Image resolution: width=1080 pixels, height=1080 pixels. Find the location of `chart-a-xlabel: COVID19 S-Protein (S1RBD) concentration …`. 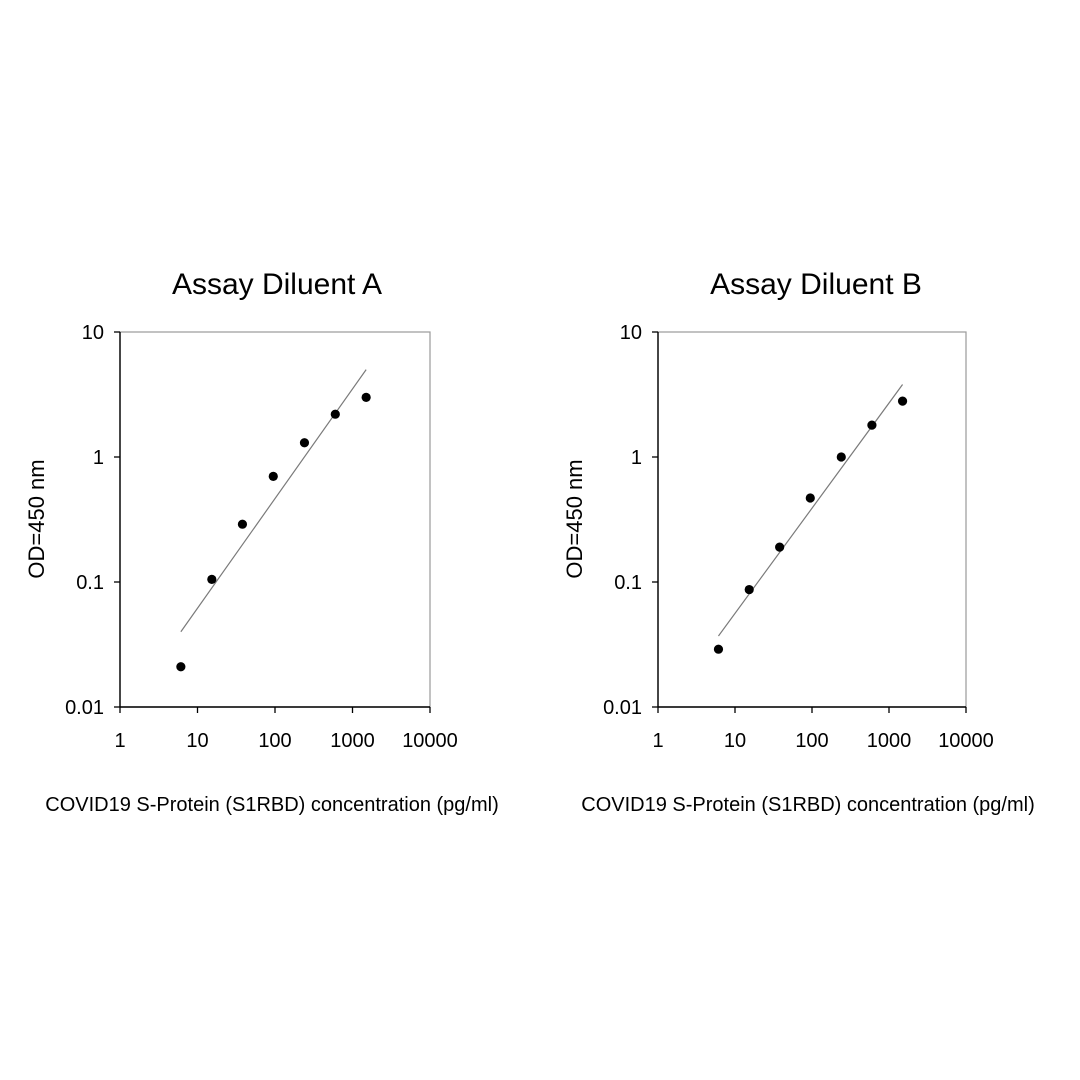

chart-a-xlabel: COVID19 S-Protein (S1RBD) concentration … is located at coordinates (272, 805).